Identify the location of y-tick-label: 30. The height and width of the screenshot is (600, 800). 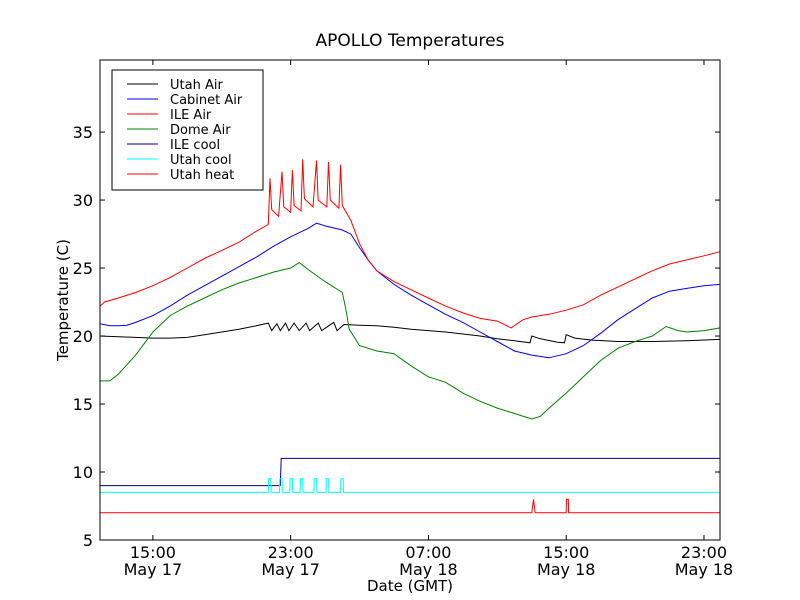
(83, 200).